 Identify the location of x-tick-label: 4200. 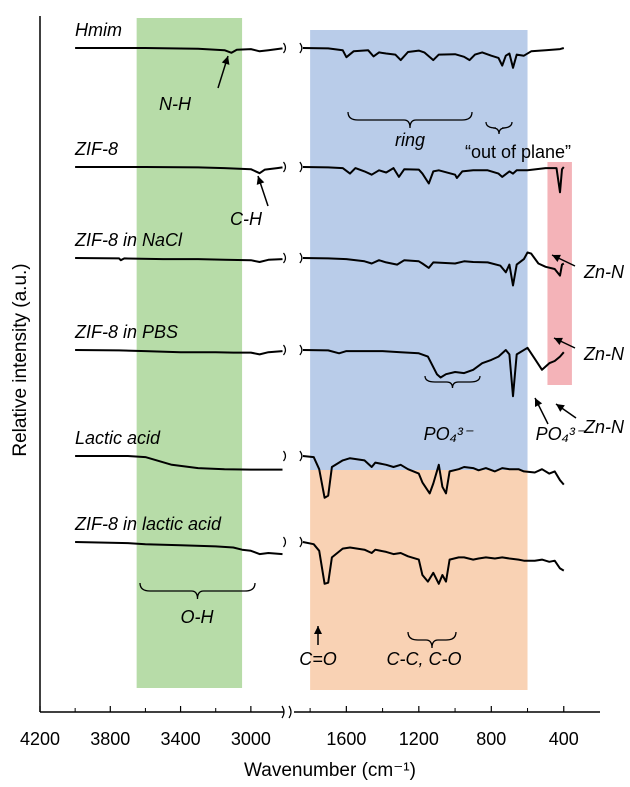
(40, 739).